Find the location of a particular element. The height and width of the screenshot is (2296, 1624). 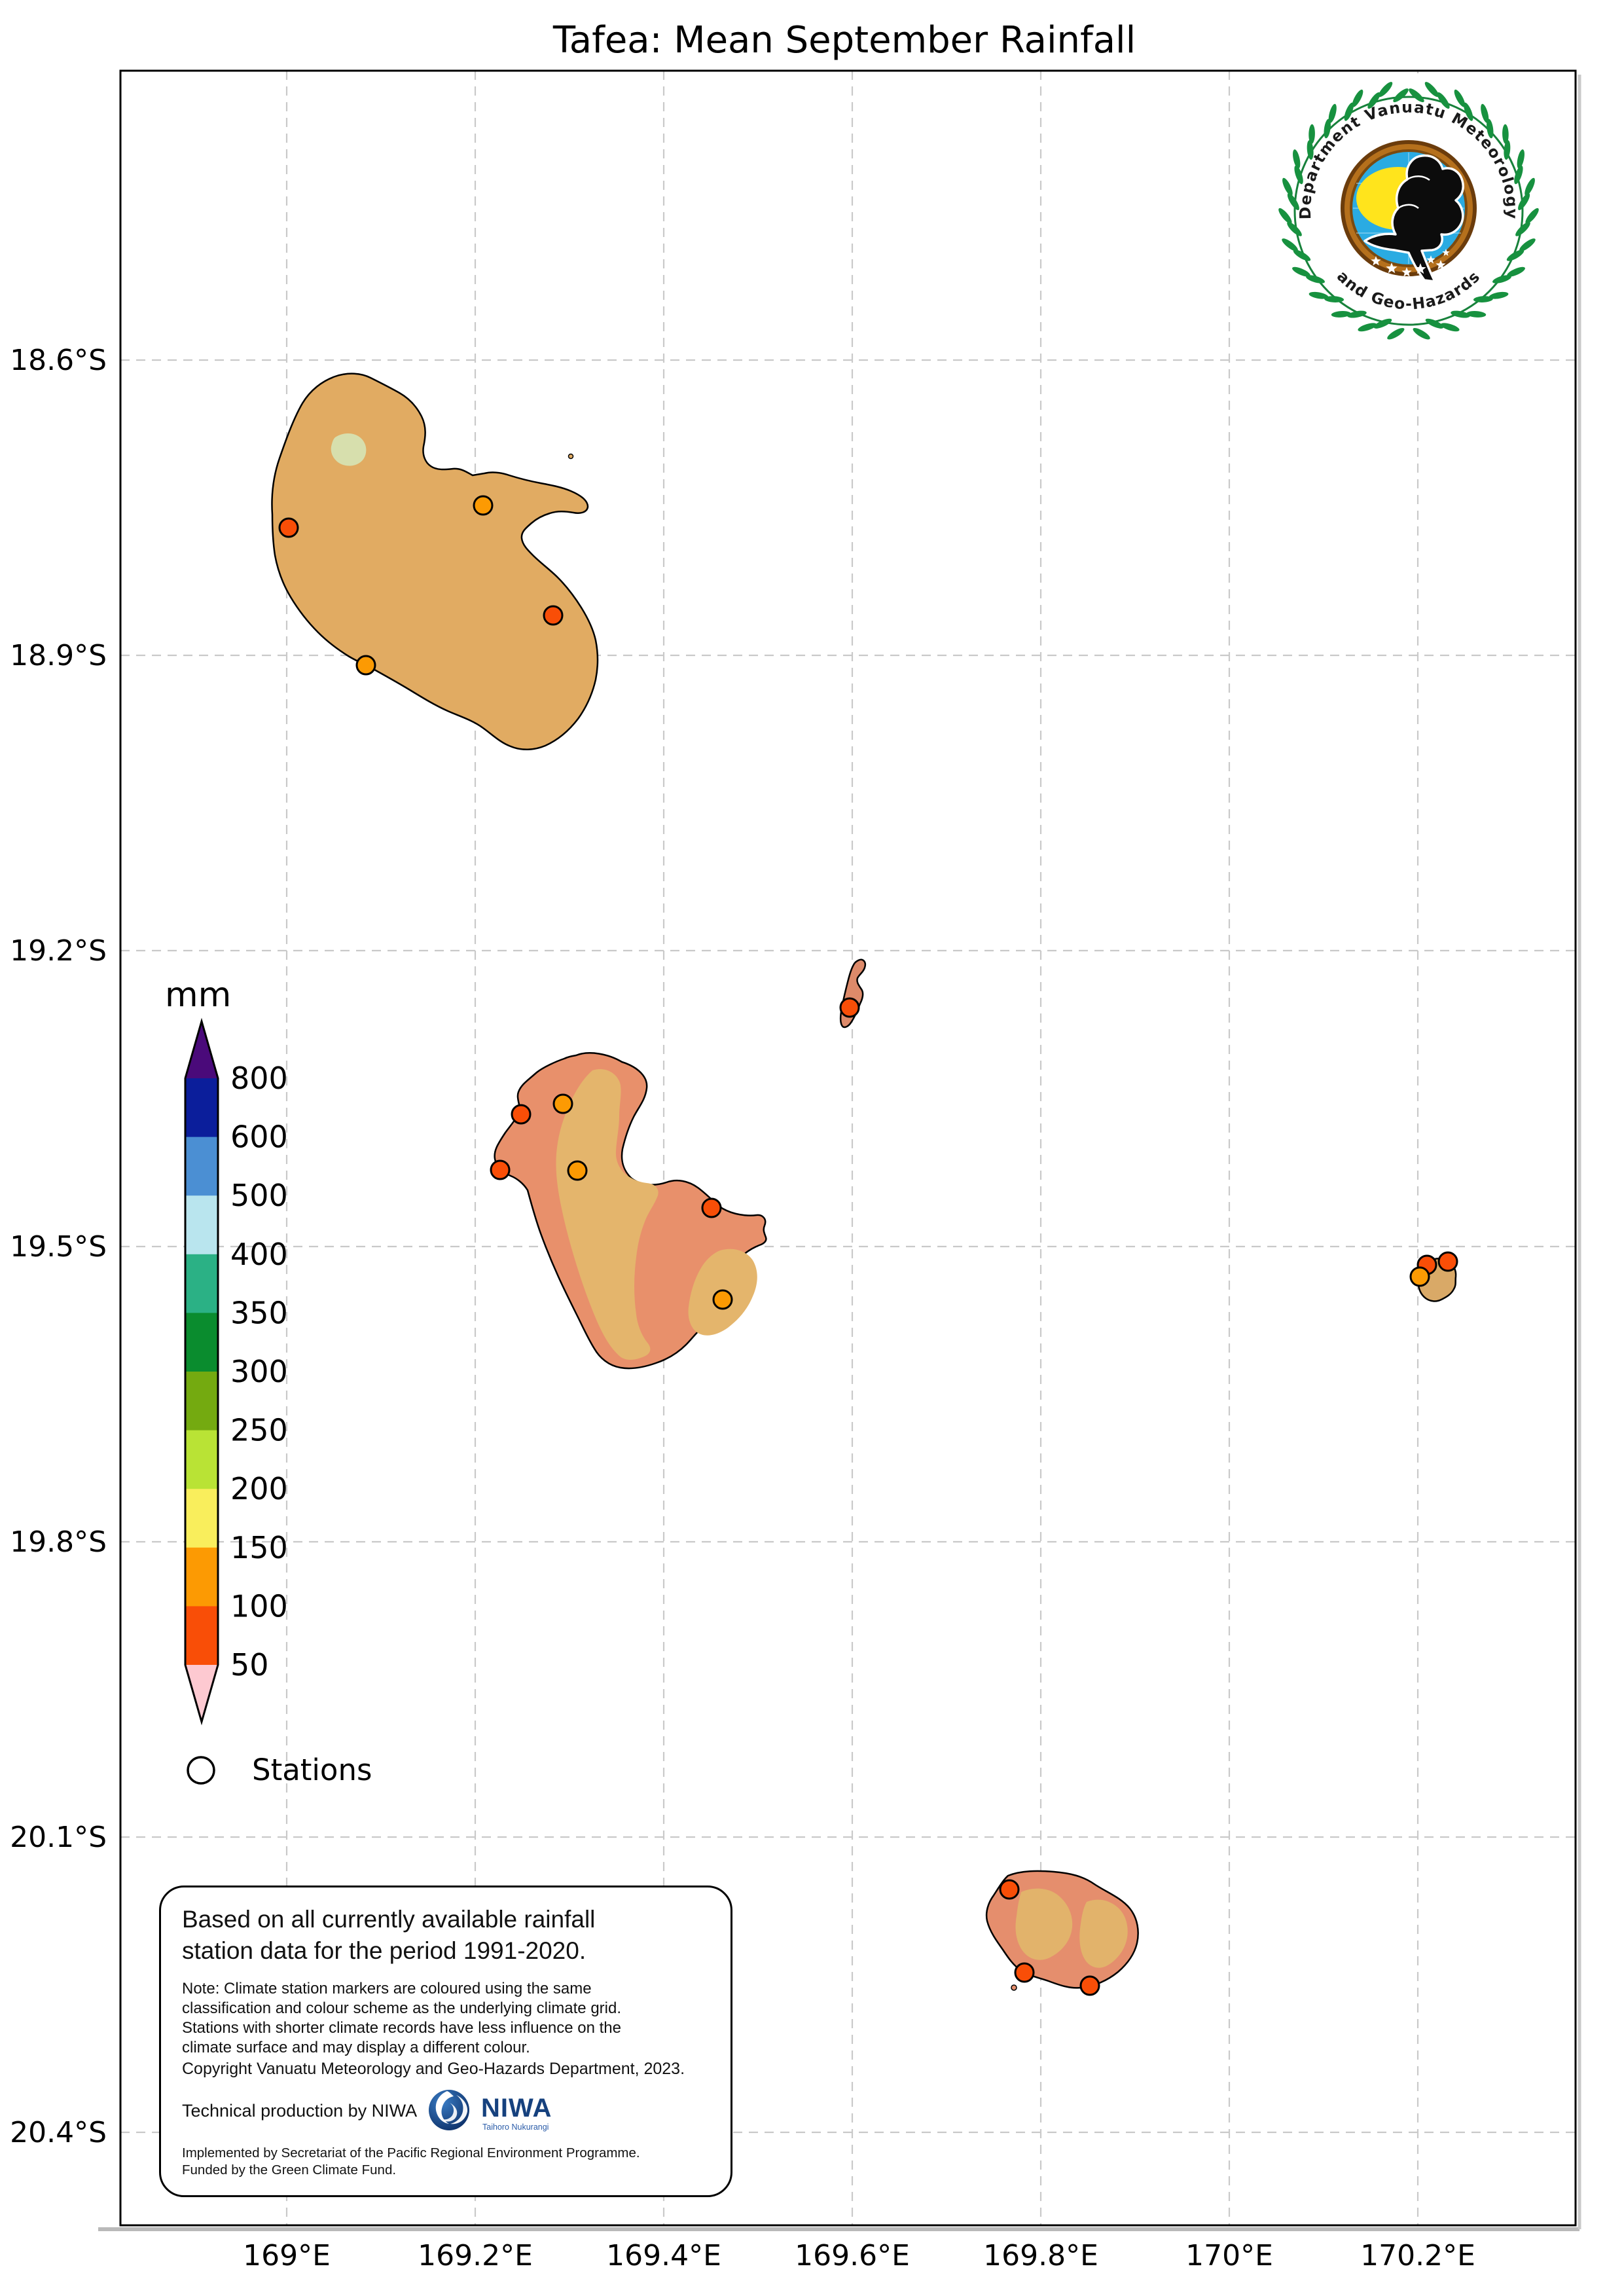

island-aneityum is located at coordinates (1062, 1930).